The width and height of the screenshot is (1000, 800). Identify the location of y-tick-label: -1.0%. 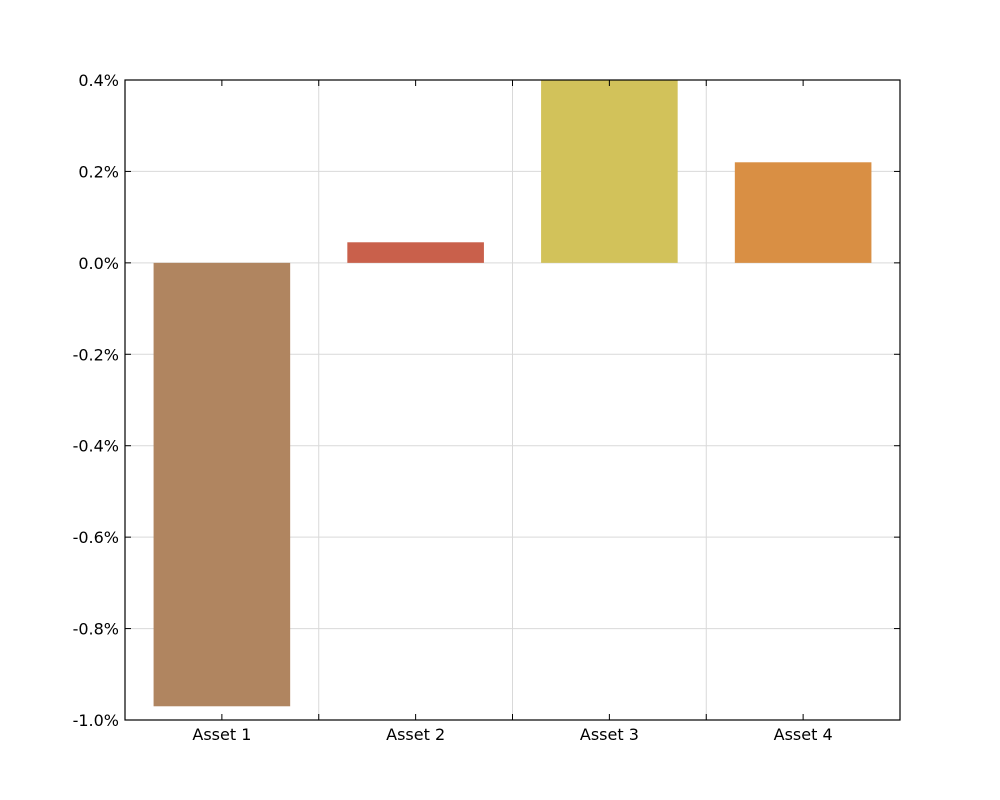
(96, 720).